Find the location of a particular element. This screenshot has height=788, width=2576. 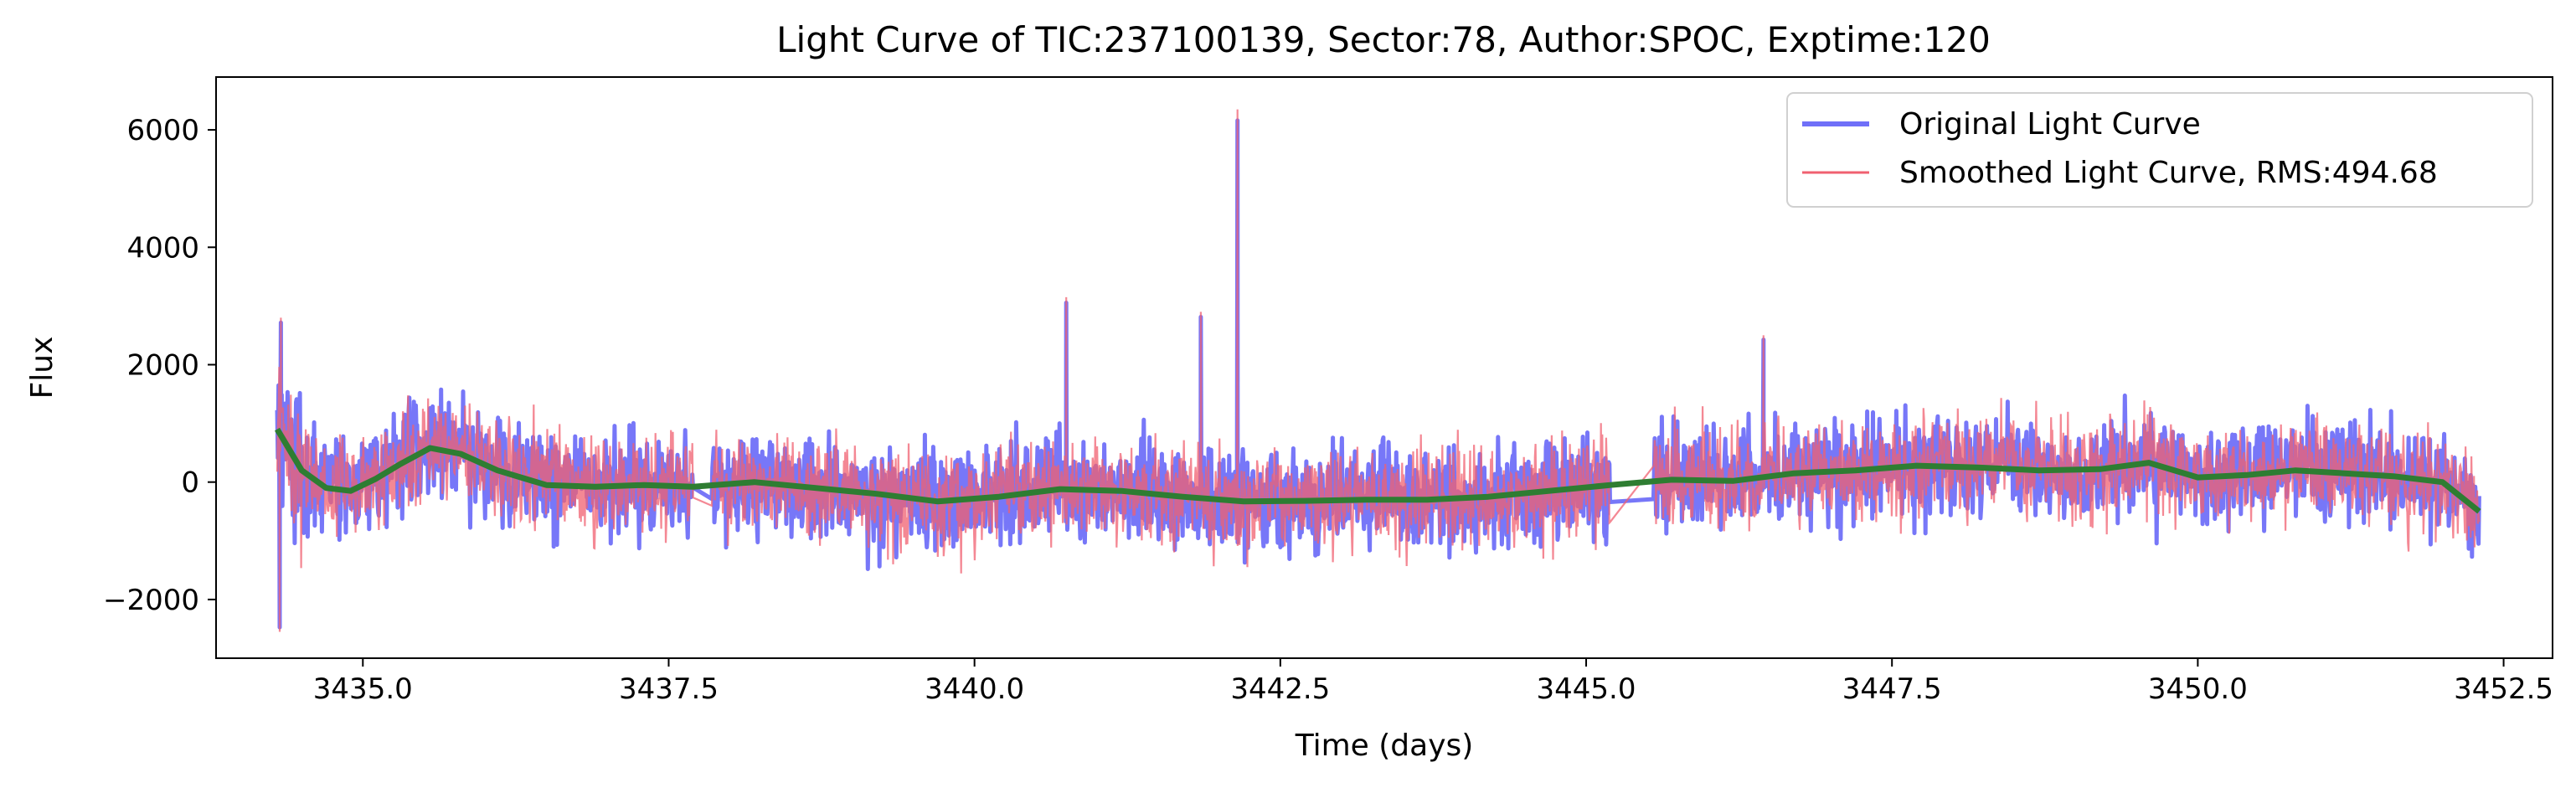

x-tick-label: 3437.5 is located at coordinates (669, 689).